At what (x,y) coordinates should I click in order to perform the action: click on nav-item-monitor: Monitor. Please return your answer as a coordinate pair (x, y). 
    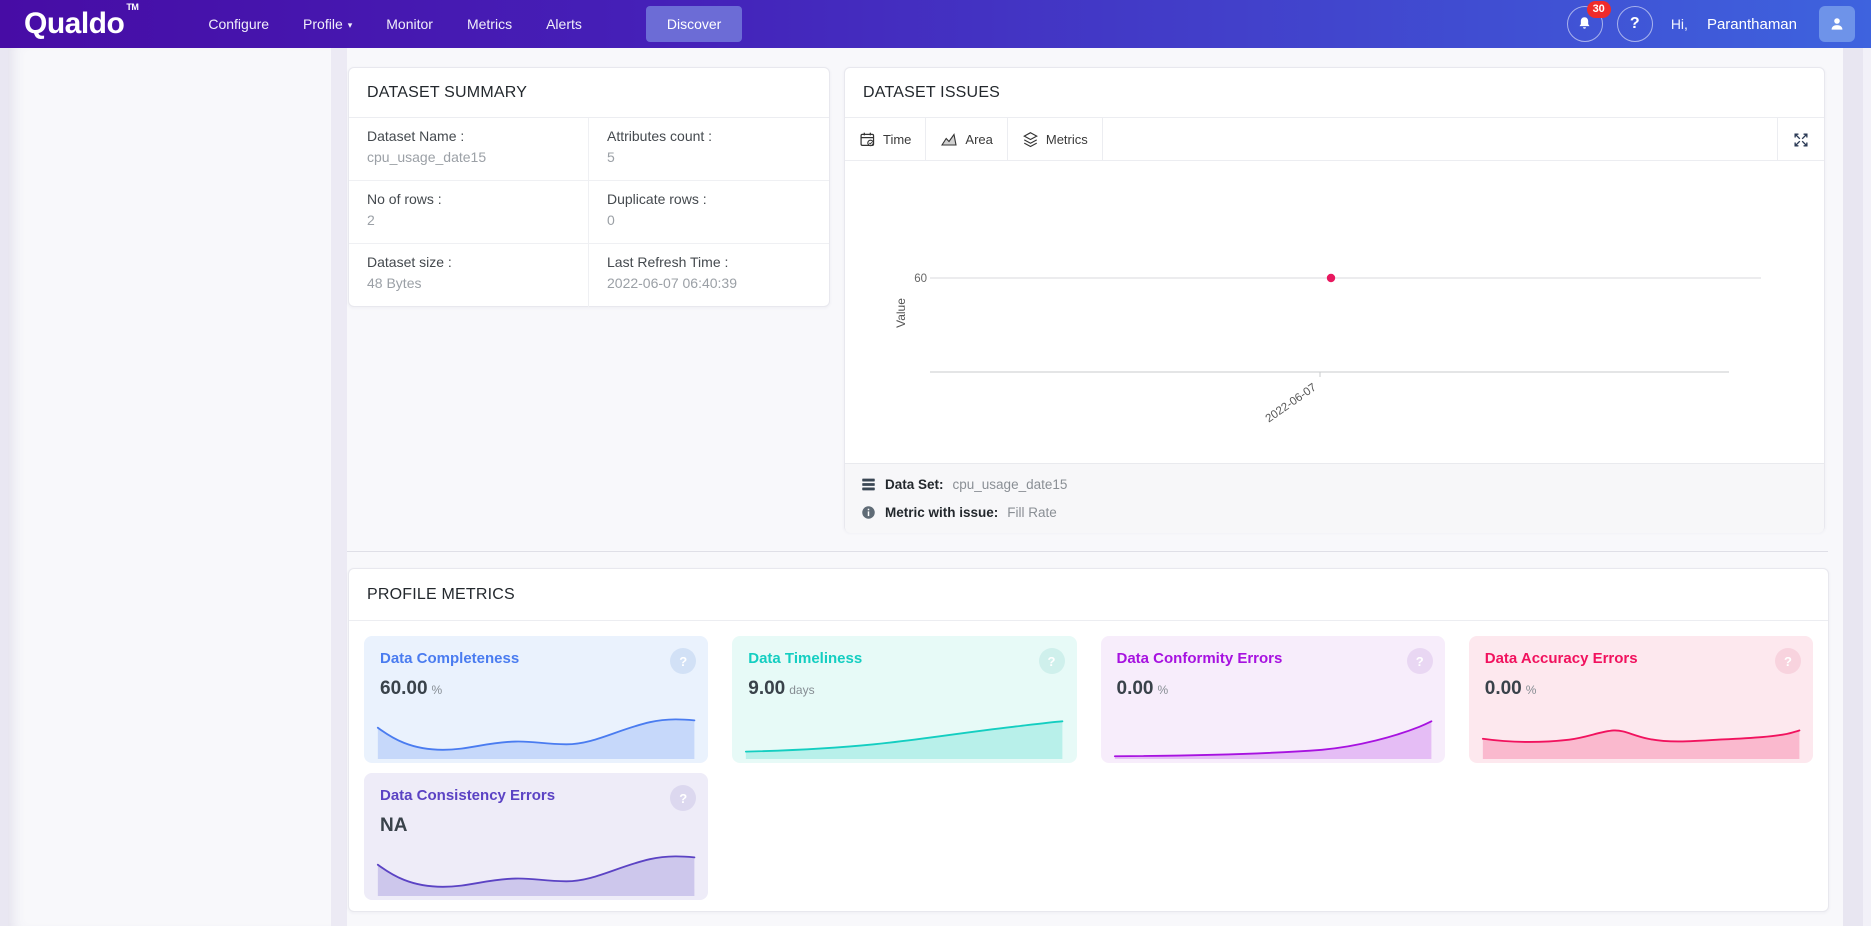
    Looking at the image, I should click on (409, 24).